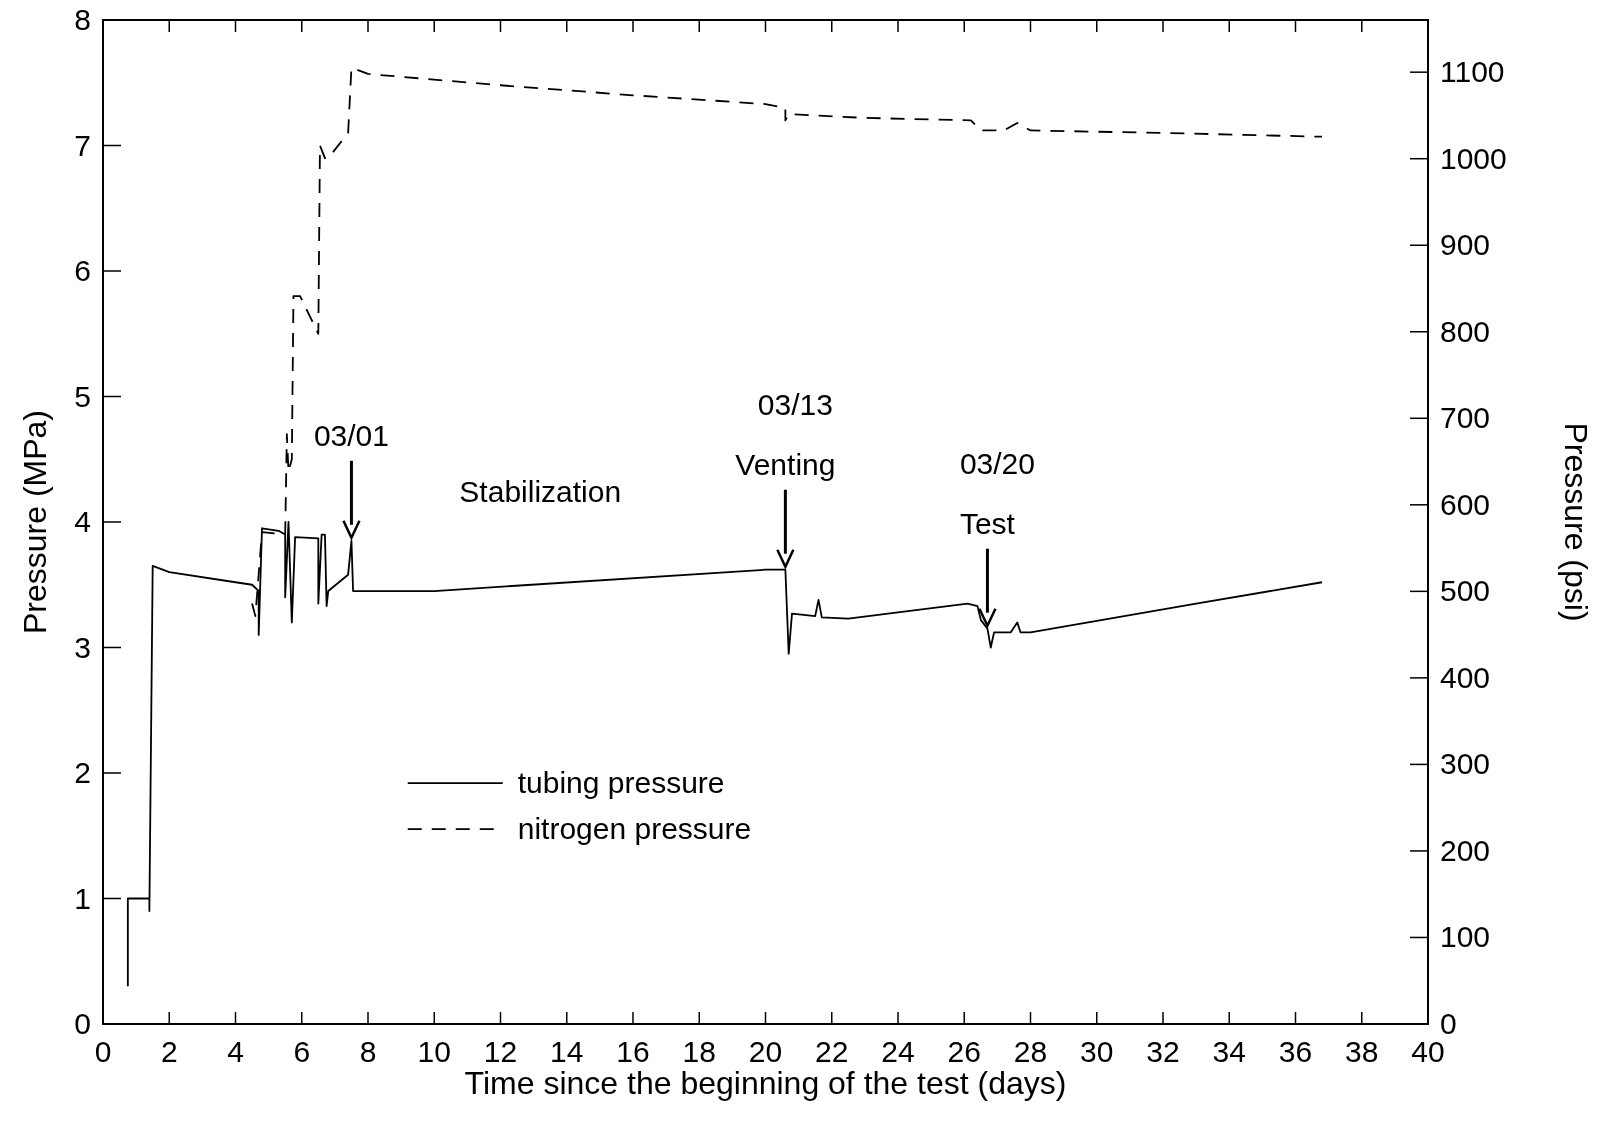 The height and width of the screenshot is (1124, 1613). Describe the element at coordinates (785, 464) in the screenshot. I see `annotation: Venting` at that location.